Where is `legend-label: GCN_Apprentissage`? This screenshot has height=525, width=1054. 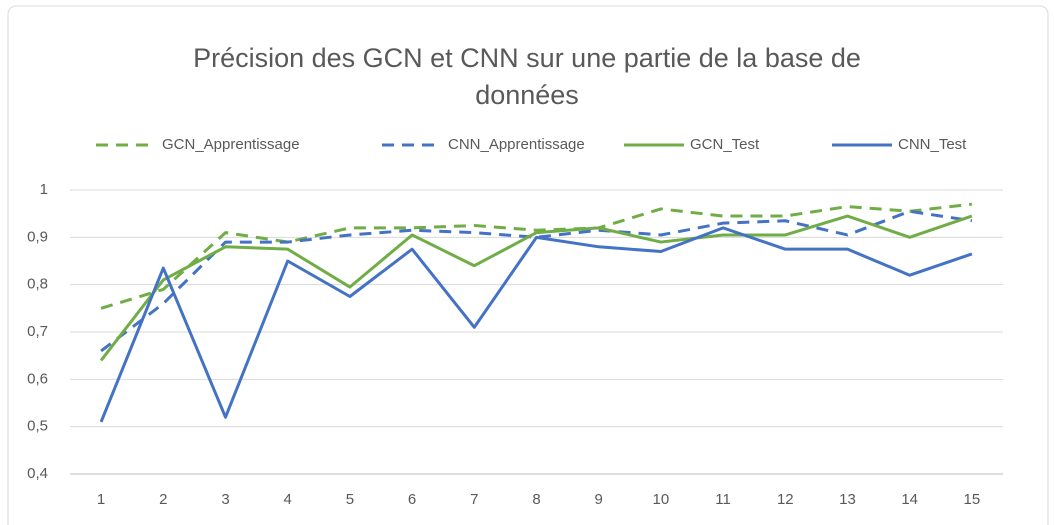 legend-label: GCN_Apprentissage is located at coordinates (231, 144).